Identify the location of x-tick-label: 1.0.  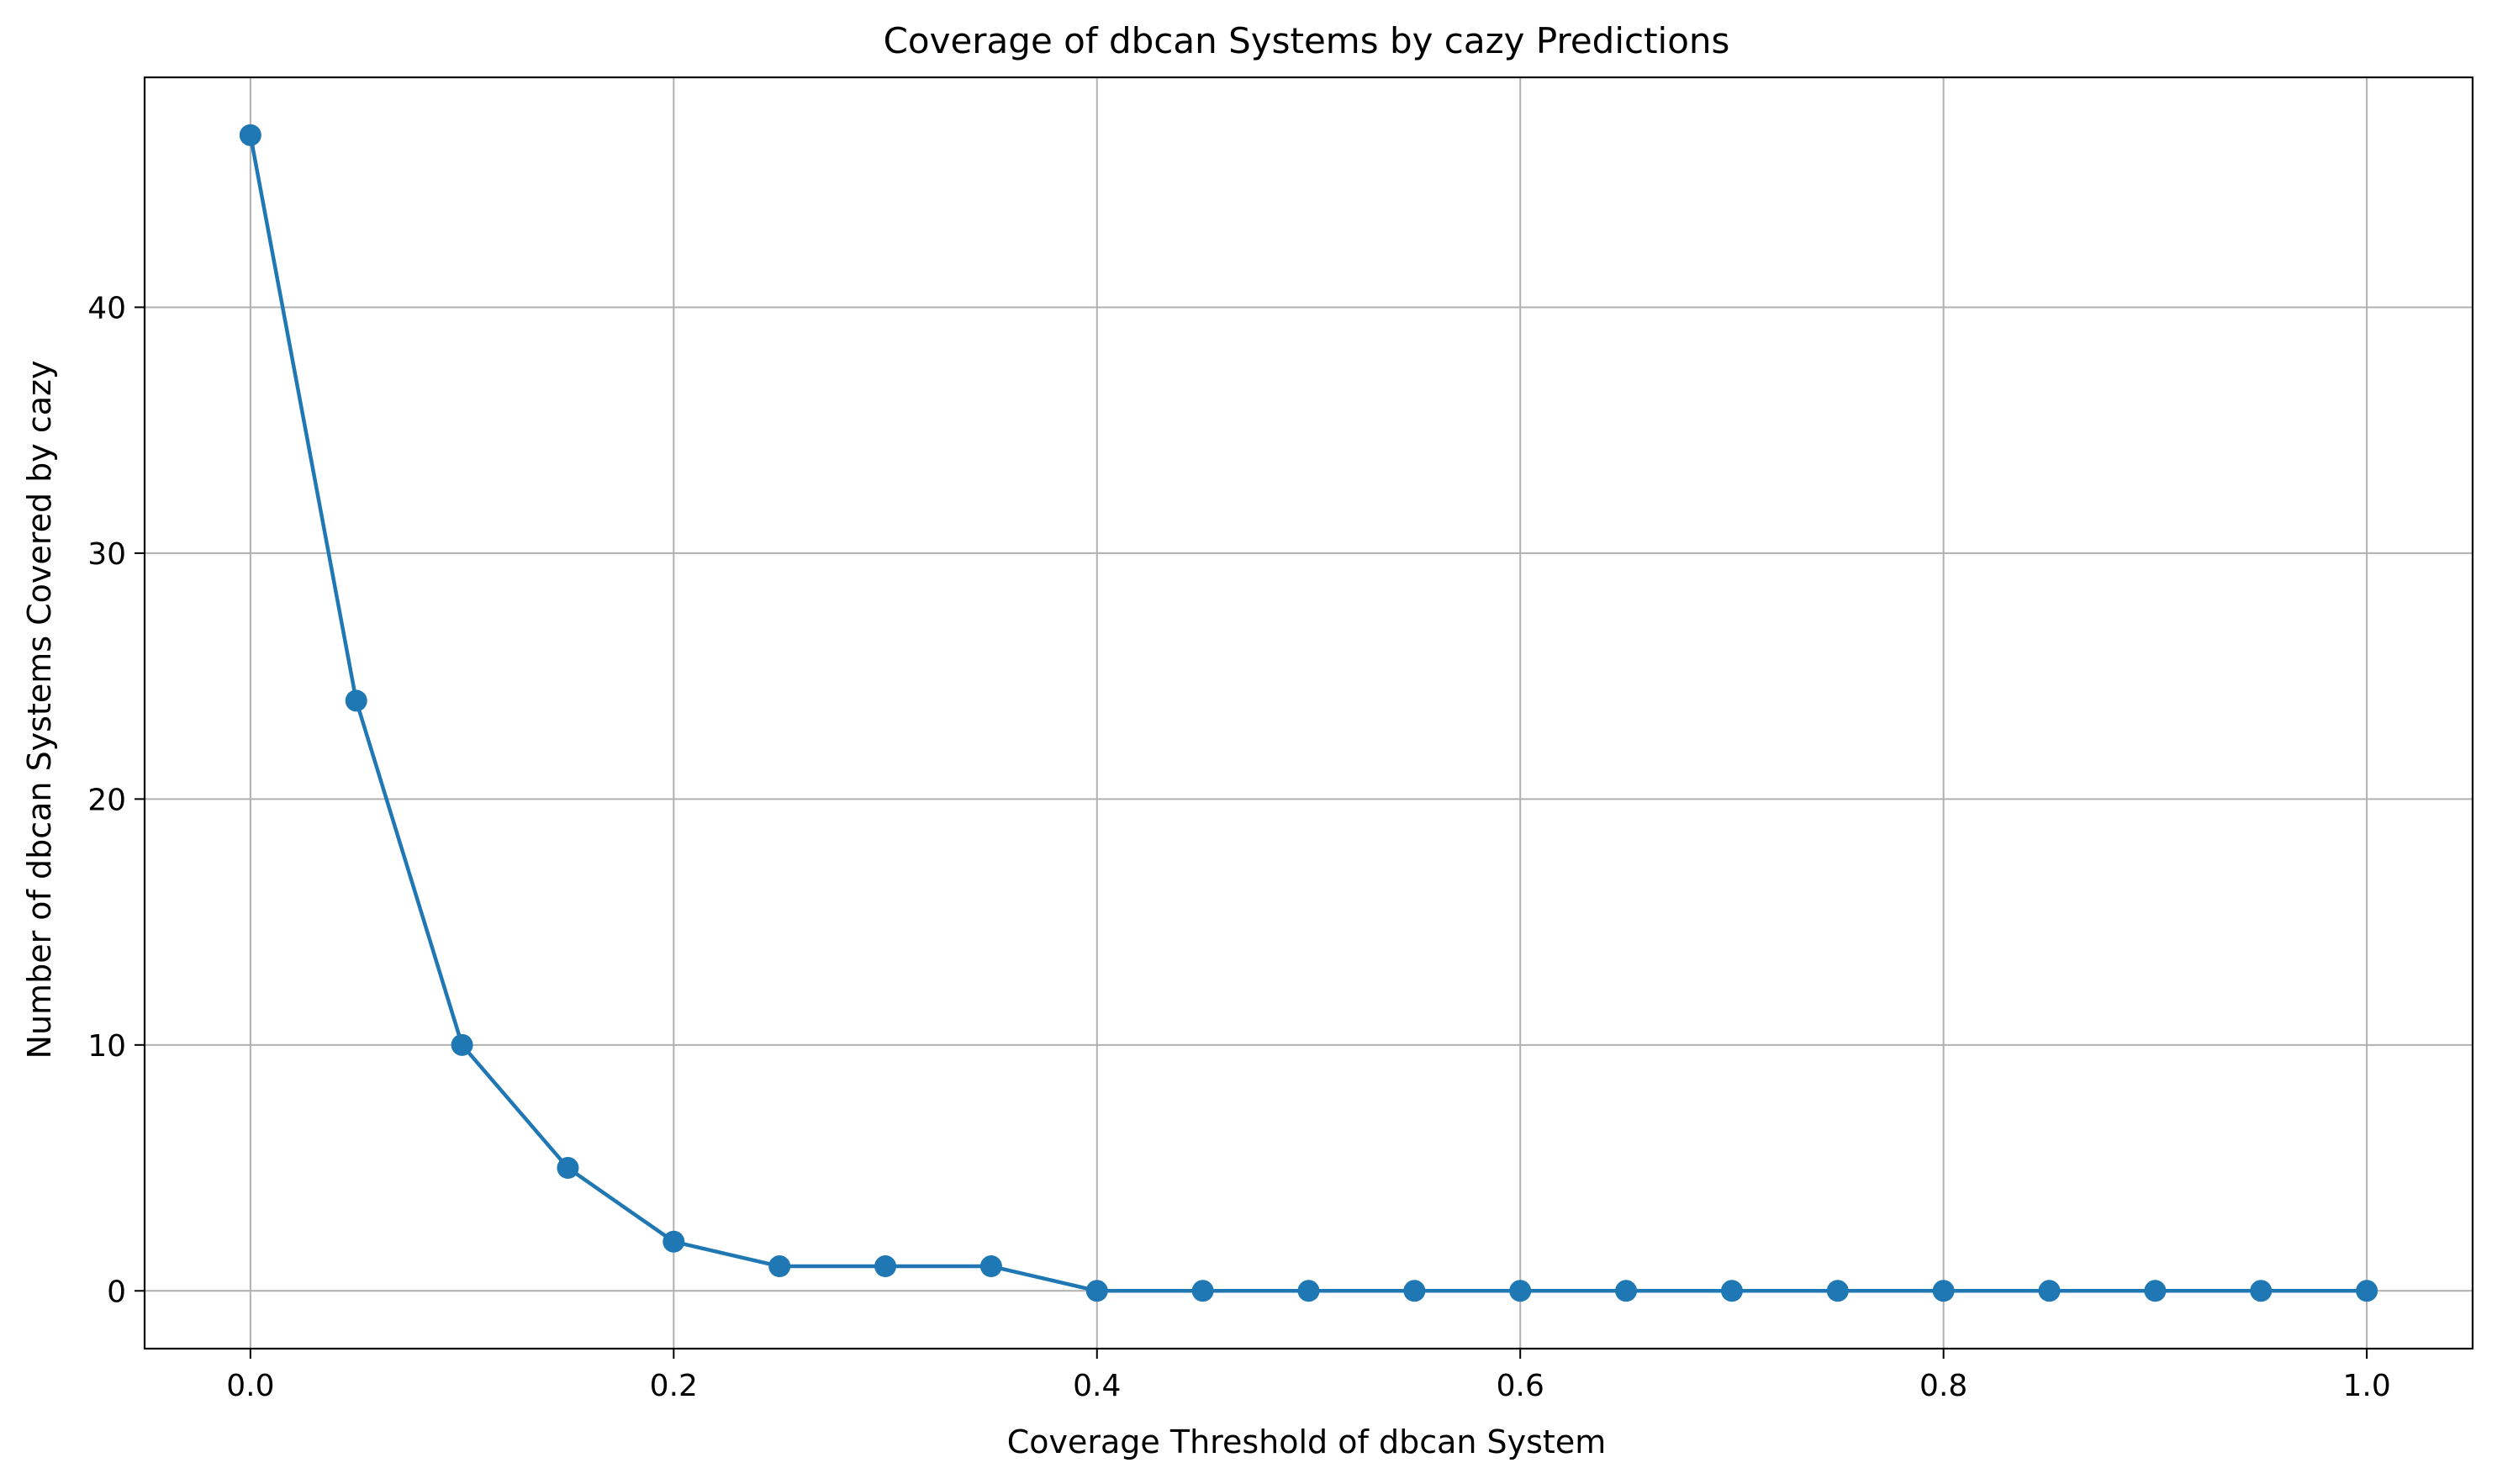
(2367, 1386).